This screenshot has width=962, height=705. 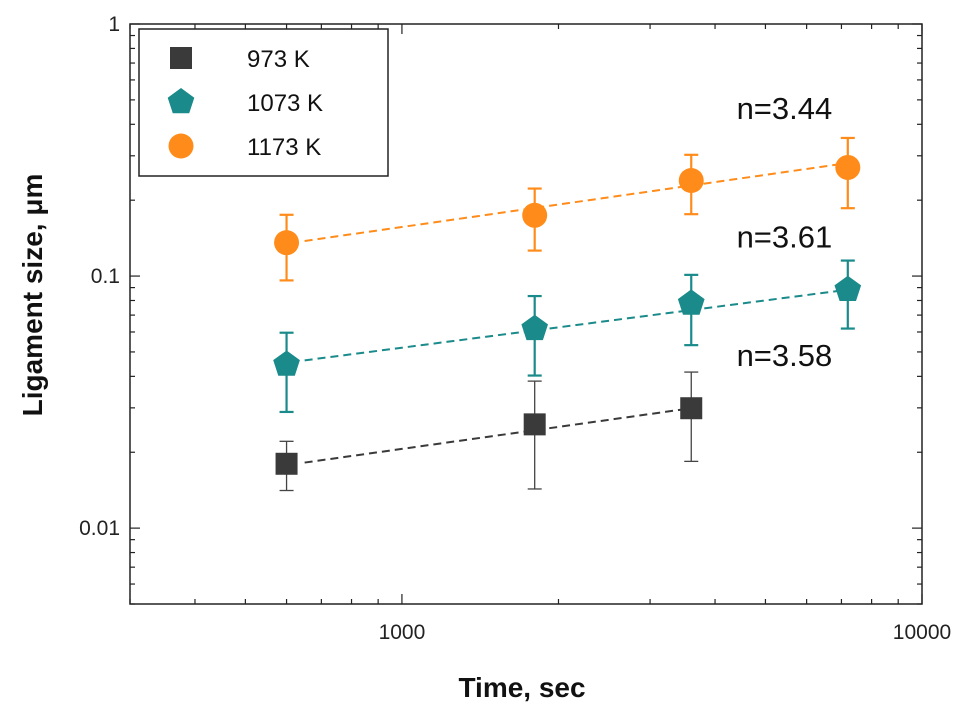 I want to click on legend-label: 1173 K, so click(x=284, y=147).